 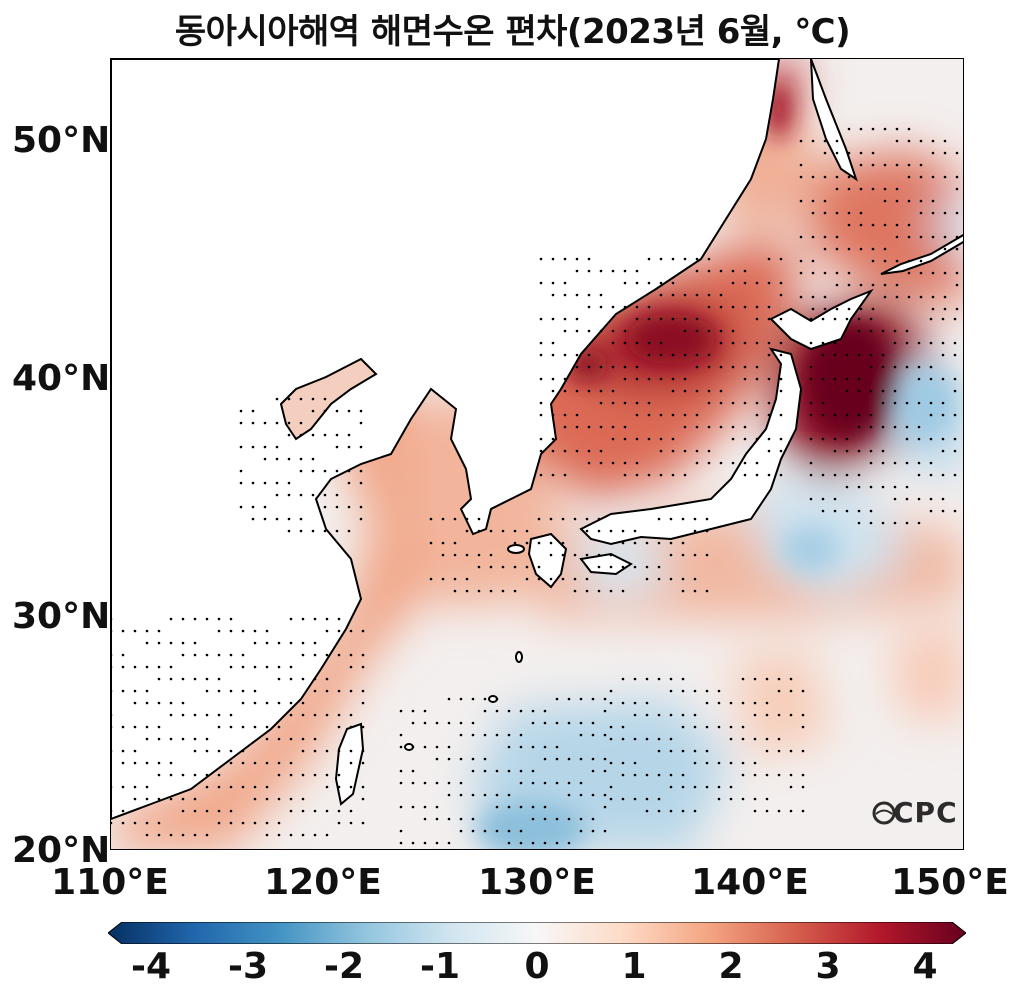 I want to click on colorbar-tick-1: 1, so click(x=634, y=966).